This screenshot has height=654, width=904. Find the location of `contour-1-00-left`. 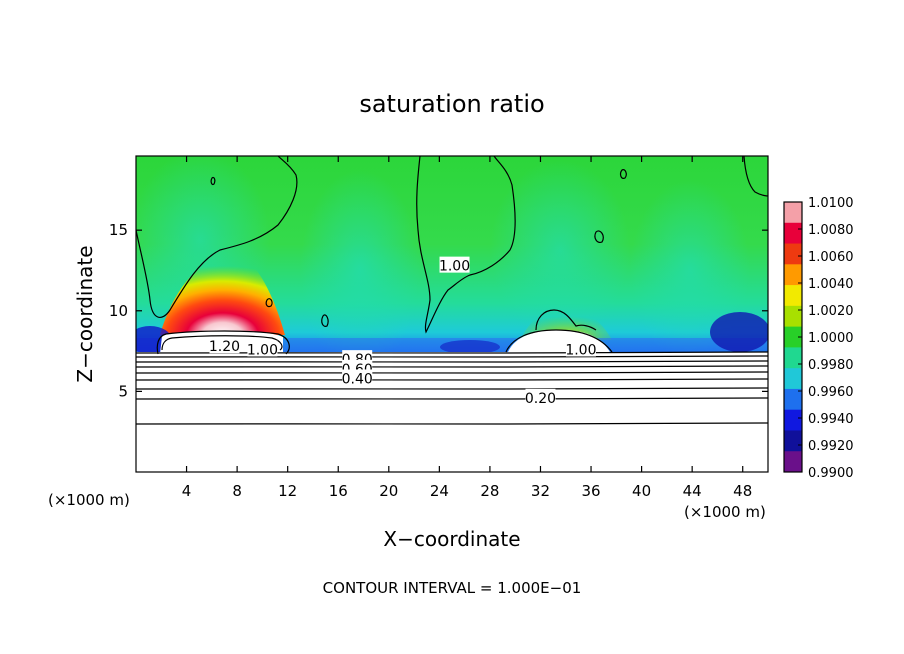

contour-1-00-left is located at coordinates (217, 237).